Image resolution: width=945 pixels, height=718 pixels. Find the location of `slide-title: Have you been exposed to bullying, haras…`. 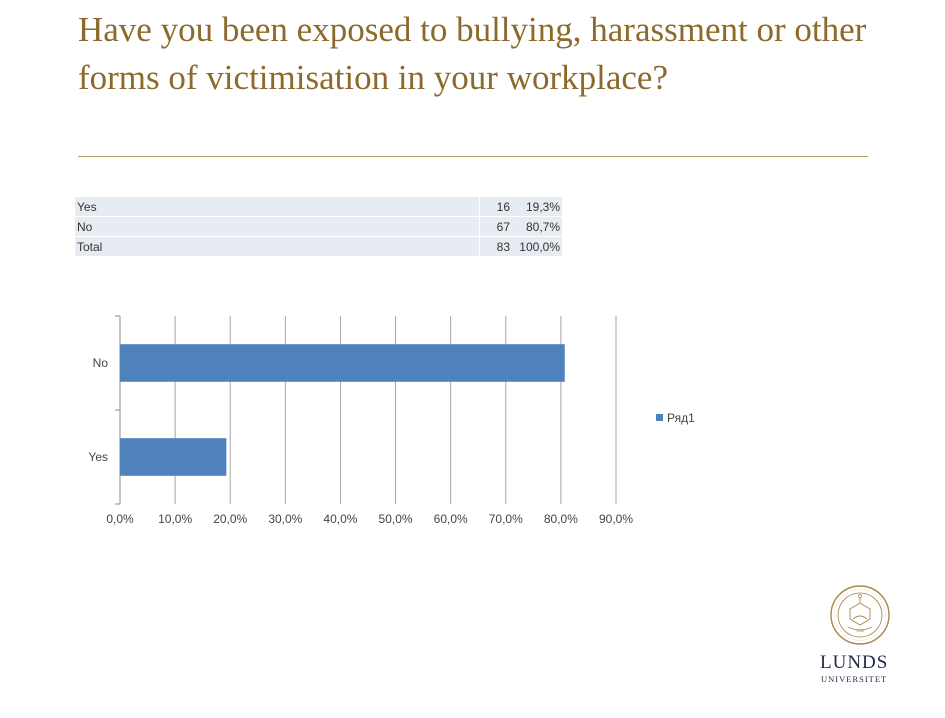

slide-title: Have you been exposed to bullying, haras… is located at coordinates (472, 53).